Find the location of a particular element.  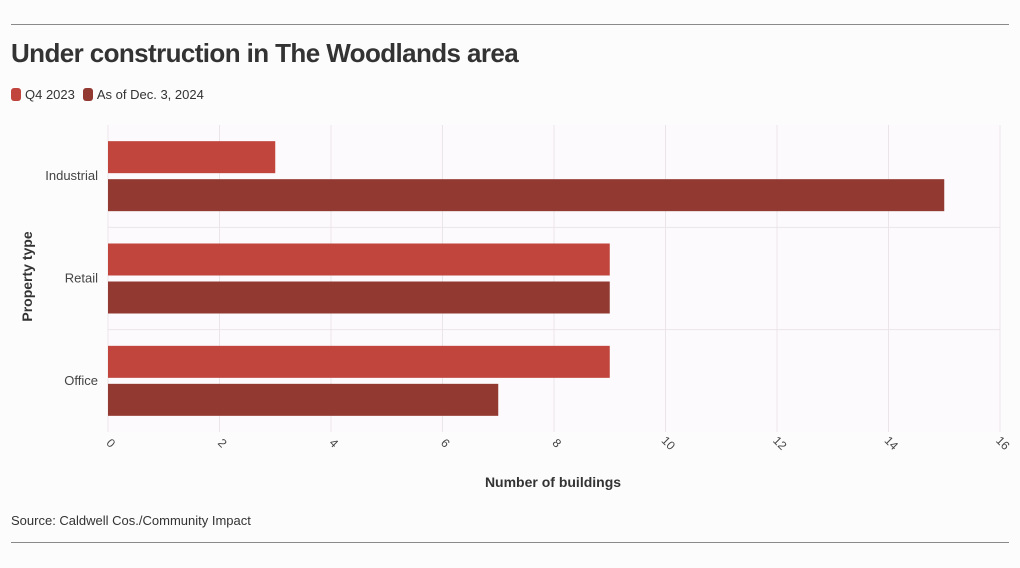

legend: Q4 2023 As of Dec. 3, 2024 is located at coordinates (111, 94).